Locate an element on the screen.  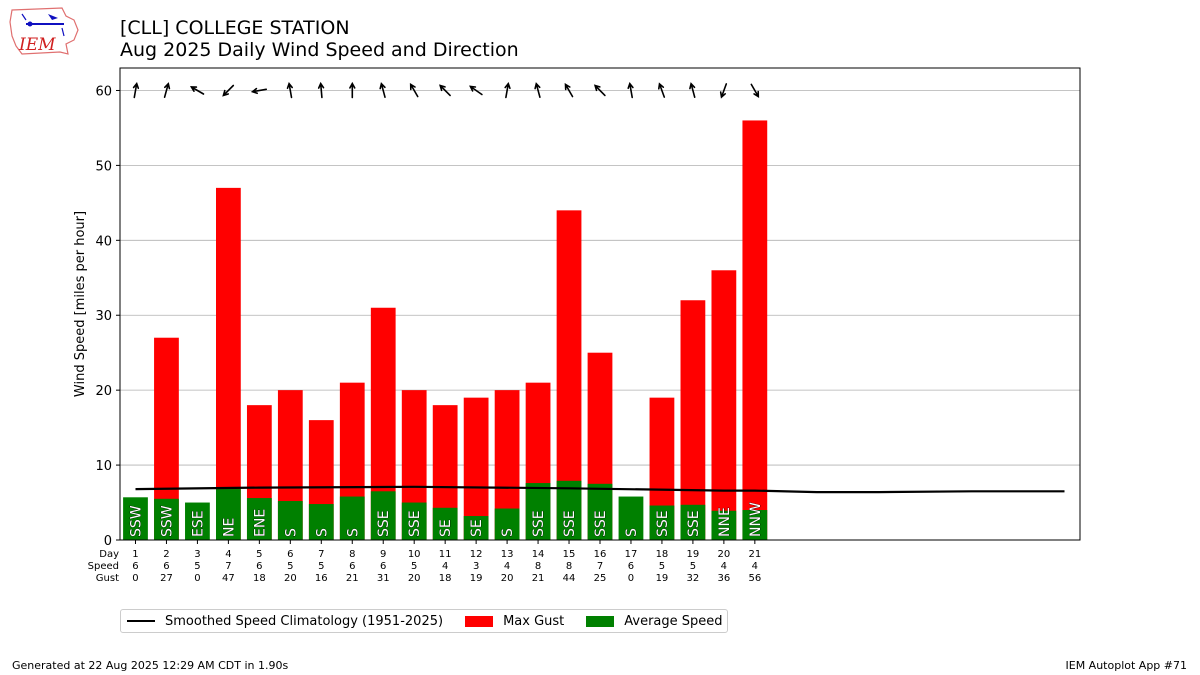
table-day-7: 7 is located at coordinates (321, 554).